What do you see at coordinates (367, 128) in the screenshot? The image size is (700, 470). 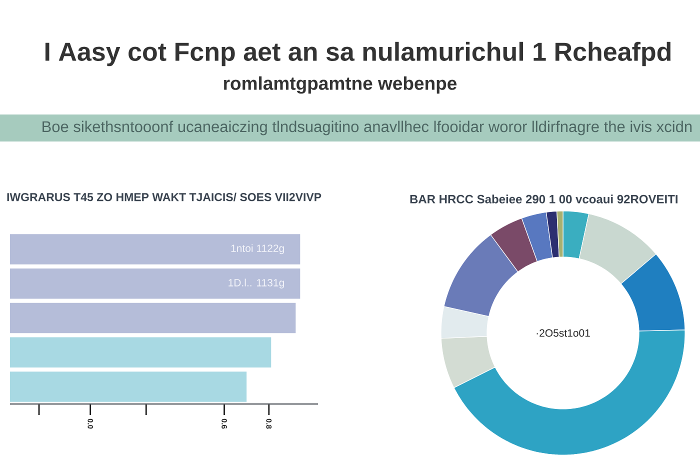 I see `text: Boe sikethsntooonf ucaneaiczing tlndsuagitino anavllhec lfooidar woror lldirfnagre the ivis xcidn` at bounding box center [367, 128].